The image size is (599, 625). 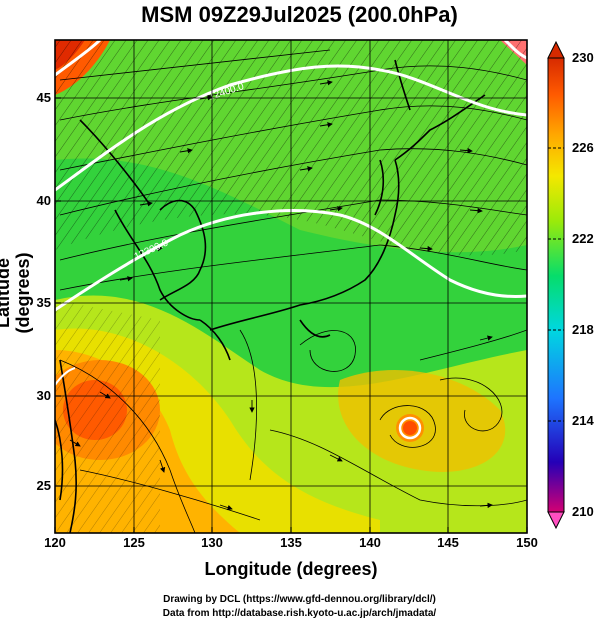 What do you see at coordinates (43, 97) in the screenshot?
I see `y-tick-label: 45` at bounding box center [43, 97].